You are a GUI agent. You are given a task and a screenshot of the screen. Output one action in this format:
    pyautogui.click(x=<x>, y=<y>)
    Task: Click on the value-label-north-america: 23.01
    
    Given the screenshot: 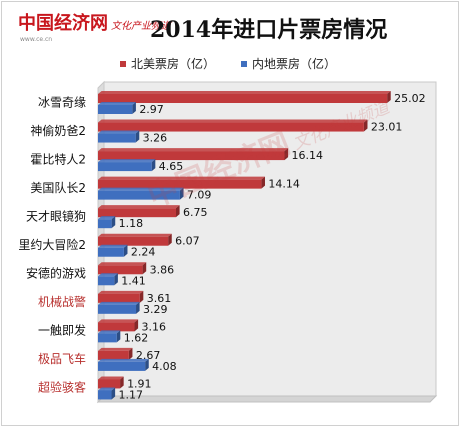 What is the action you would take?
    pyautogui.click(x=387, y=127)
    